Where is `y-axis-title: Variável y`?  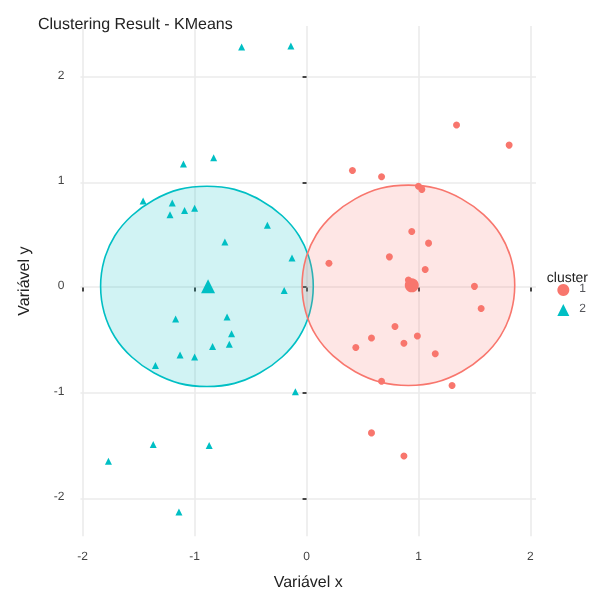 y-axis-title: Variável y is located at coordinates (24, 281).